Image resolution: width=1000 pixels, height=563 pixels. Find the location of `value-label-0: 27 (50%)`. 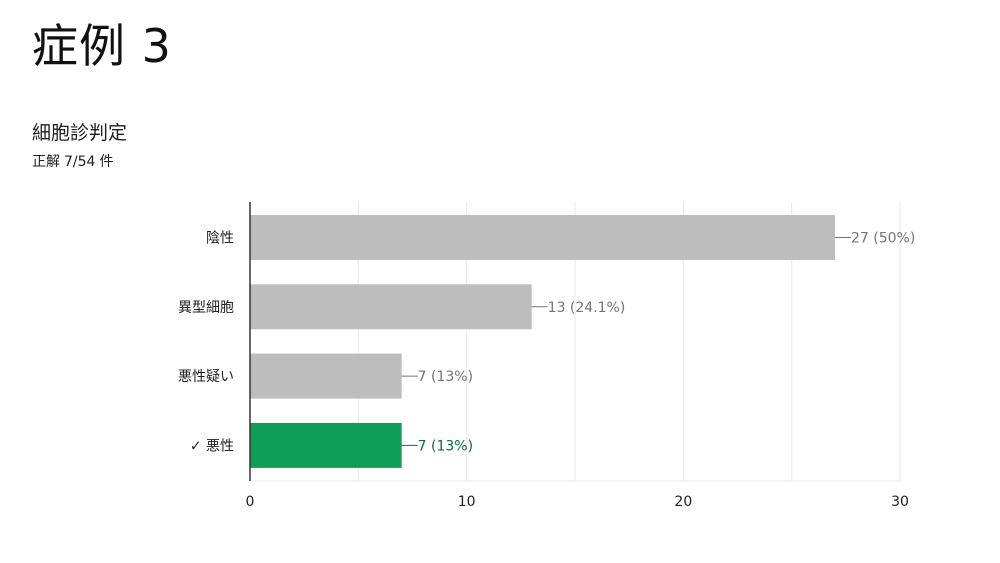

value-label-0: 27 (50%) is located at coordinates (883, 239).